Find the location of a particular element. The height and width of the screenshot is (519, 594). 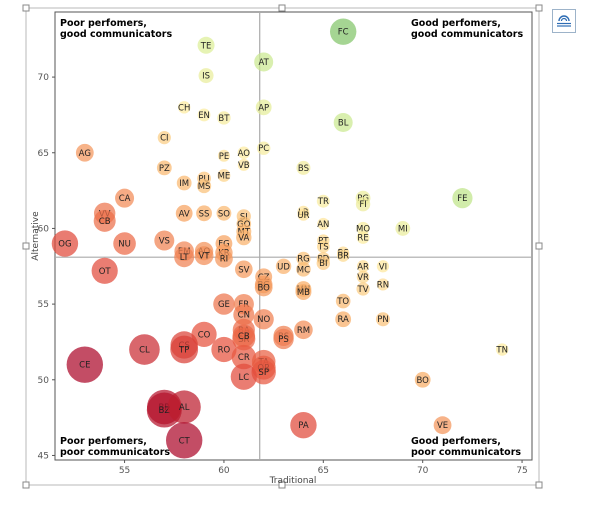

data-point: AG is located at coordinates (84, 152).